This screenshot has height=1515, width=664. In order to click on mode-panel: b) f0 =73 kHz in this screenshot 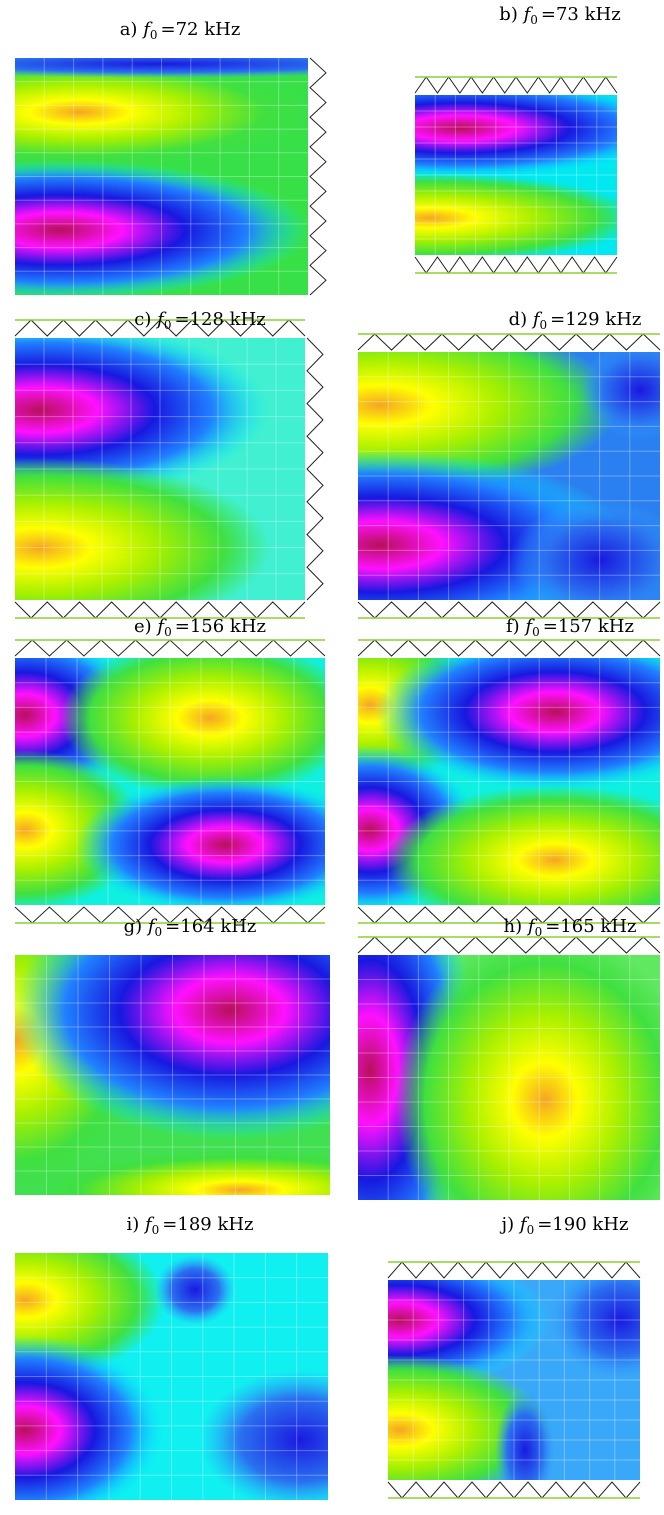, I will do `click(517, 139)`.